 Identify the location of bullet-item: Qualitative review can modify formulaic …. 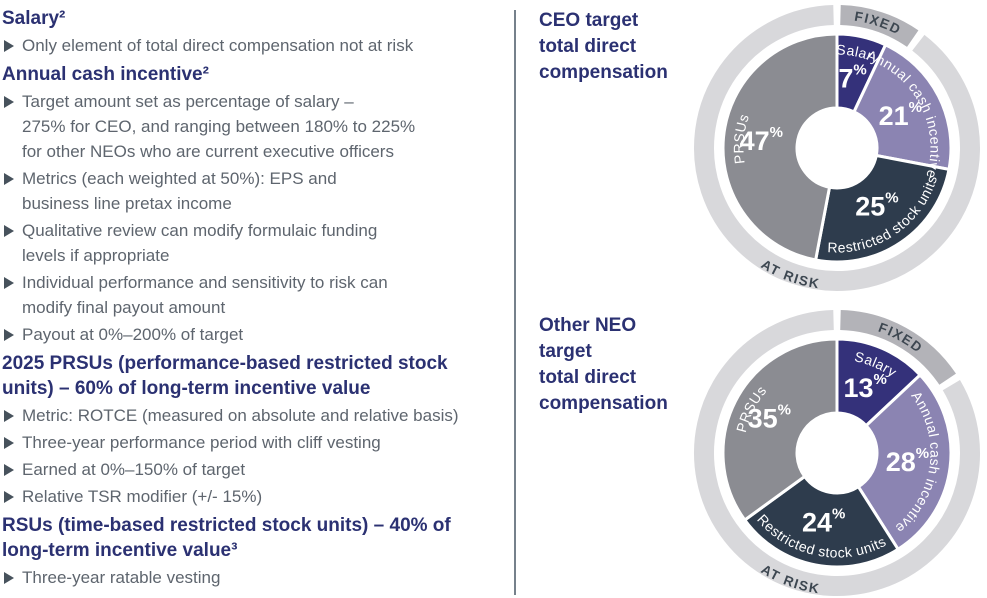
(255, 243).